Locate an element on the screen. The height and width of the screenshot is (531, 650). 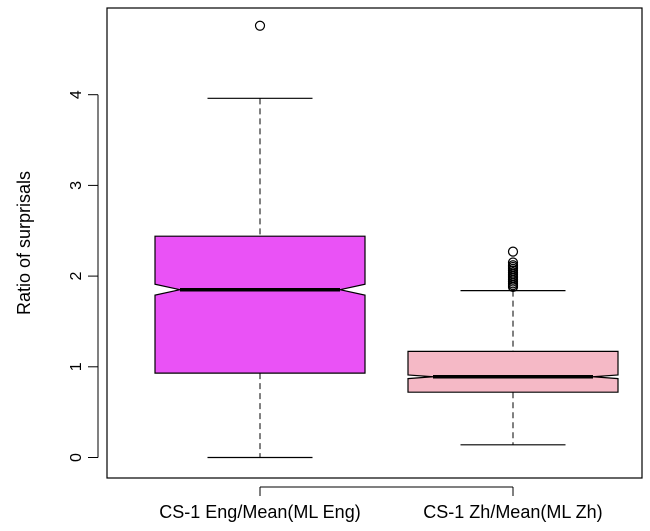
y-tick-label: 4 is located at coordinates (76, 94).